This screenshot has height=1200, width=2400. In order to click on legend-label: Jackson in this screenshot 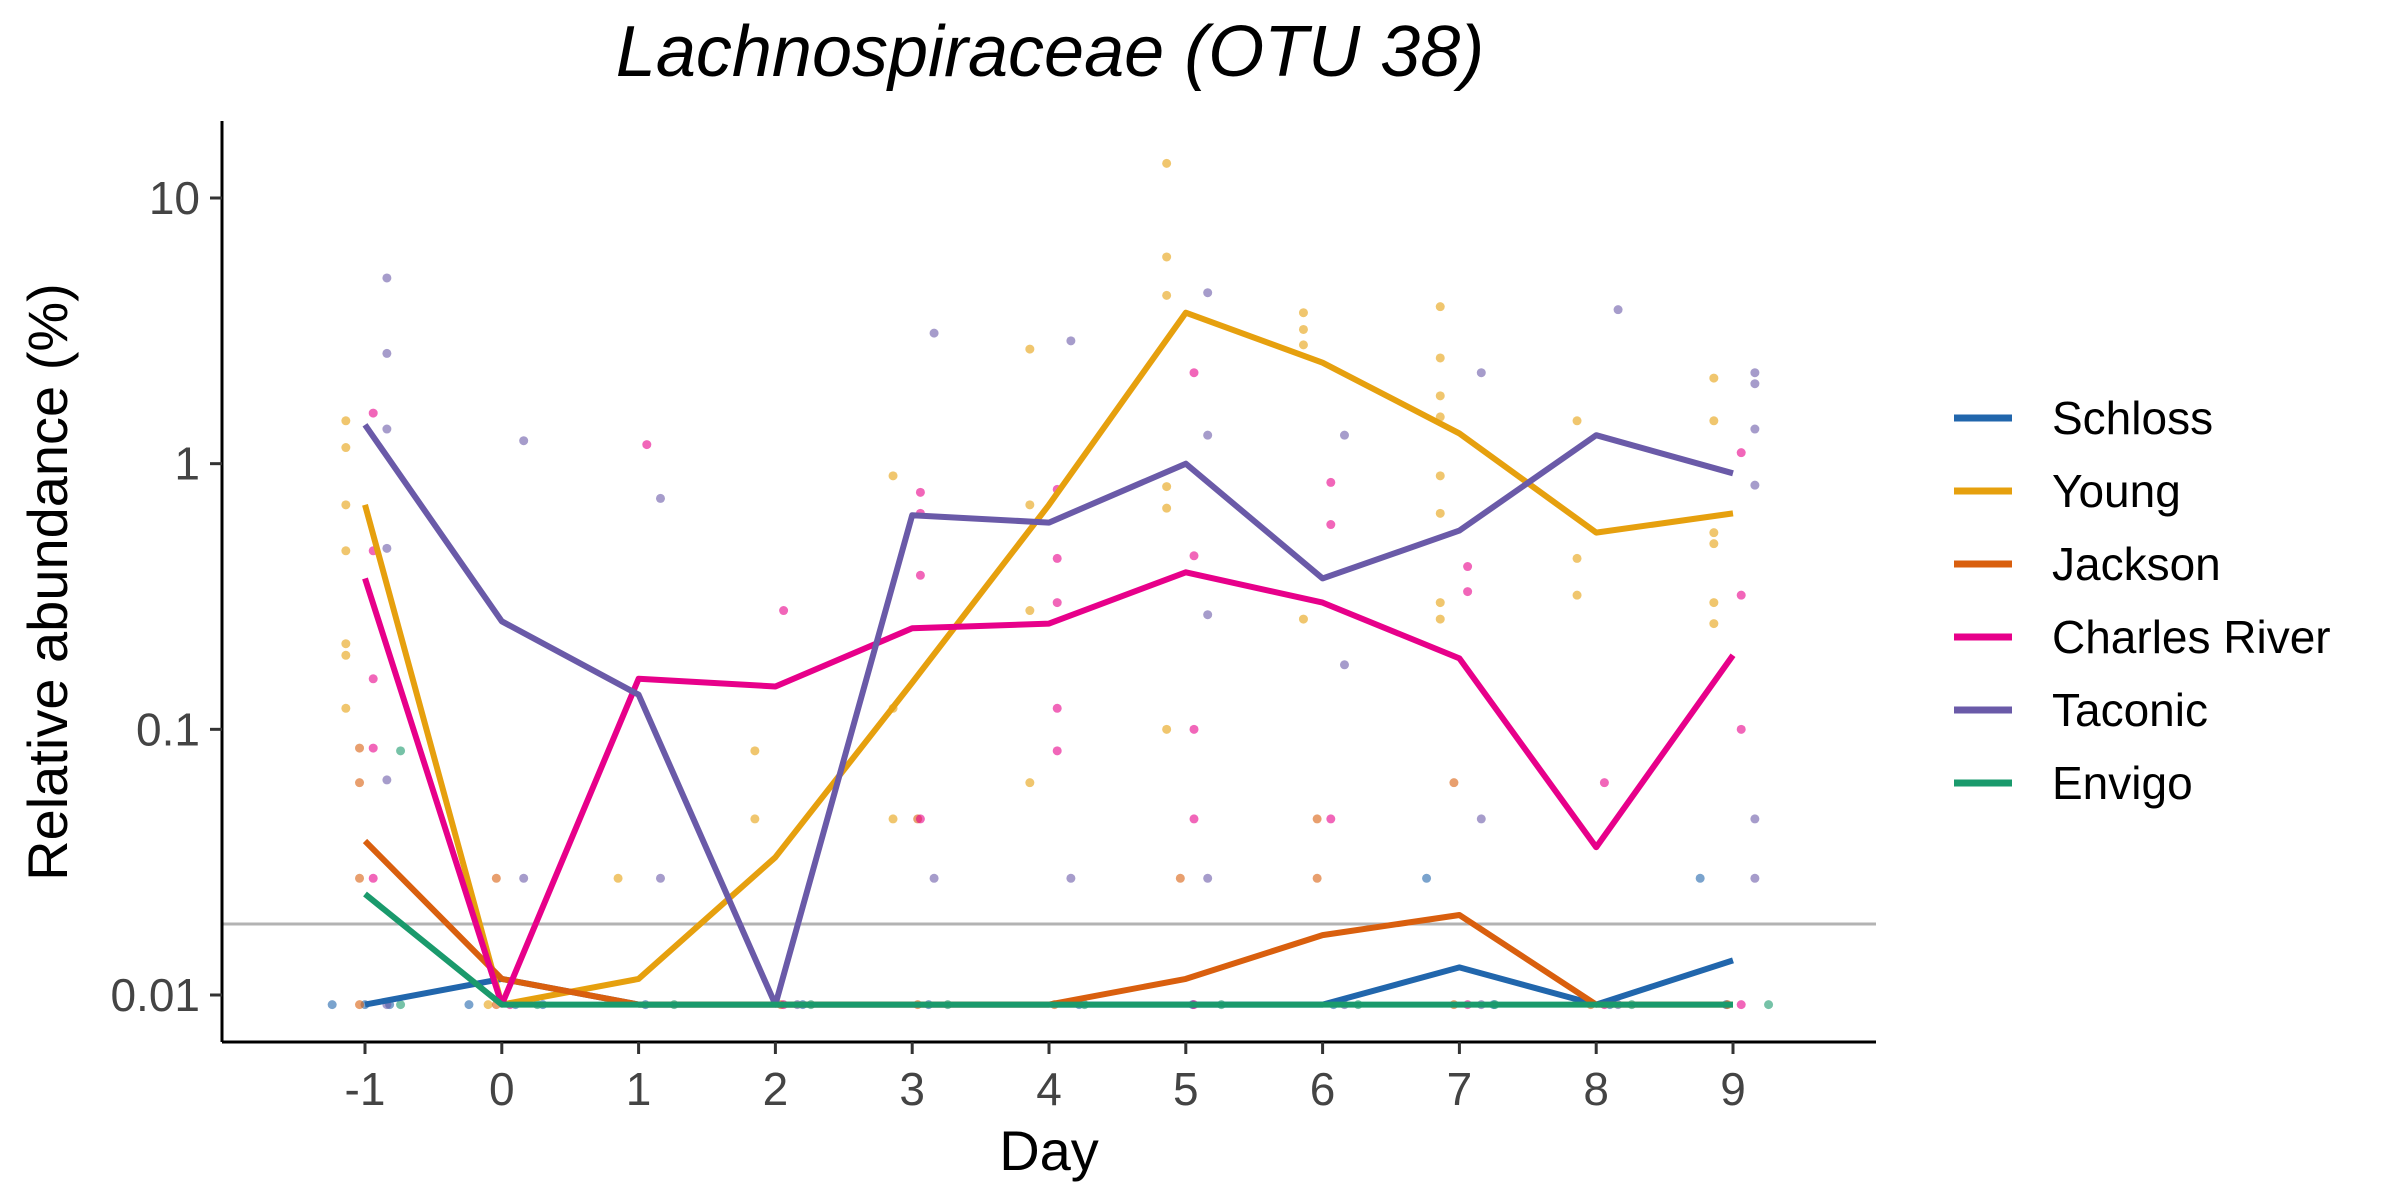, I will do `click(2136, 564)`.